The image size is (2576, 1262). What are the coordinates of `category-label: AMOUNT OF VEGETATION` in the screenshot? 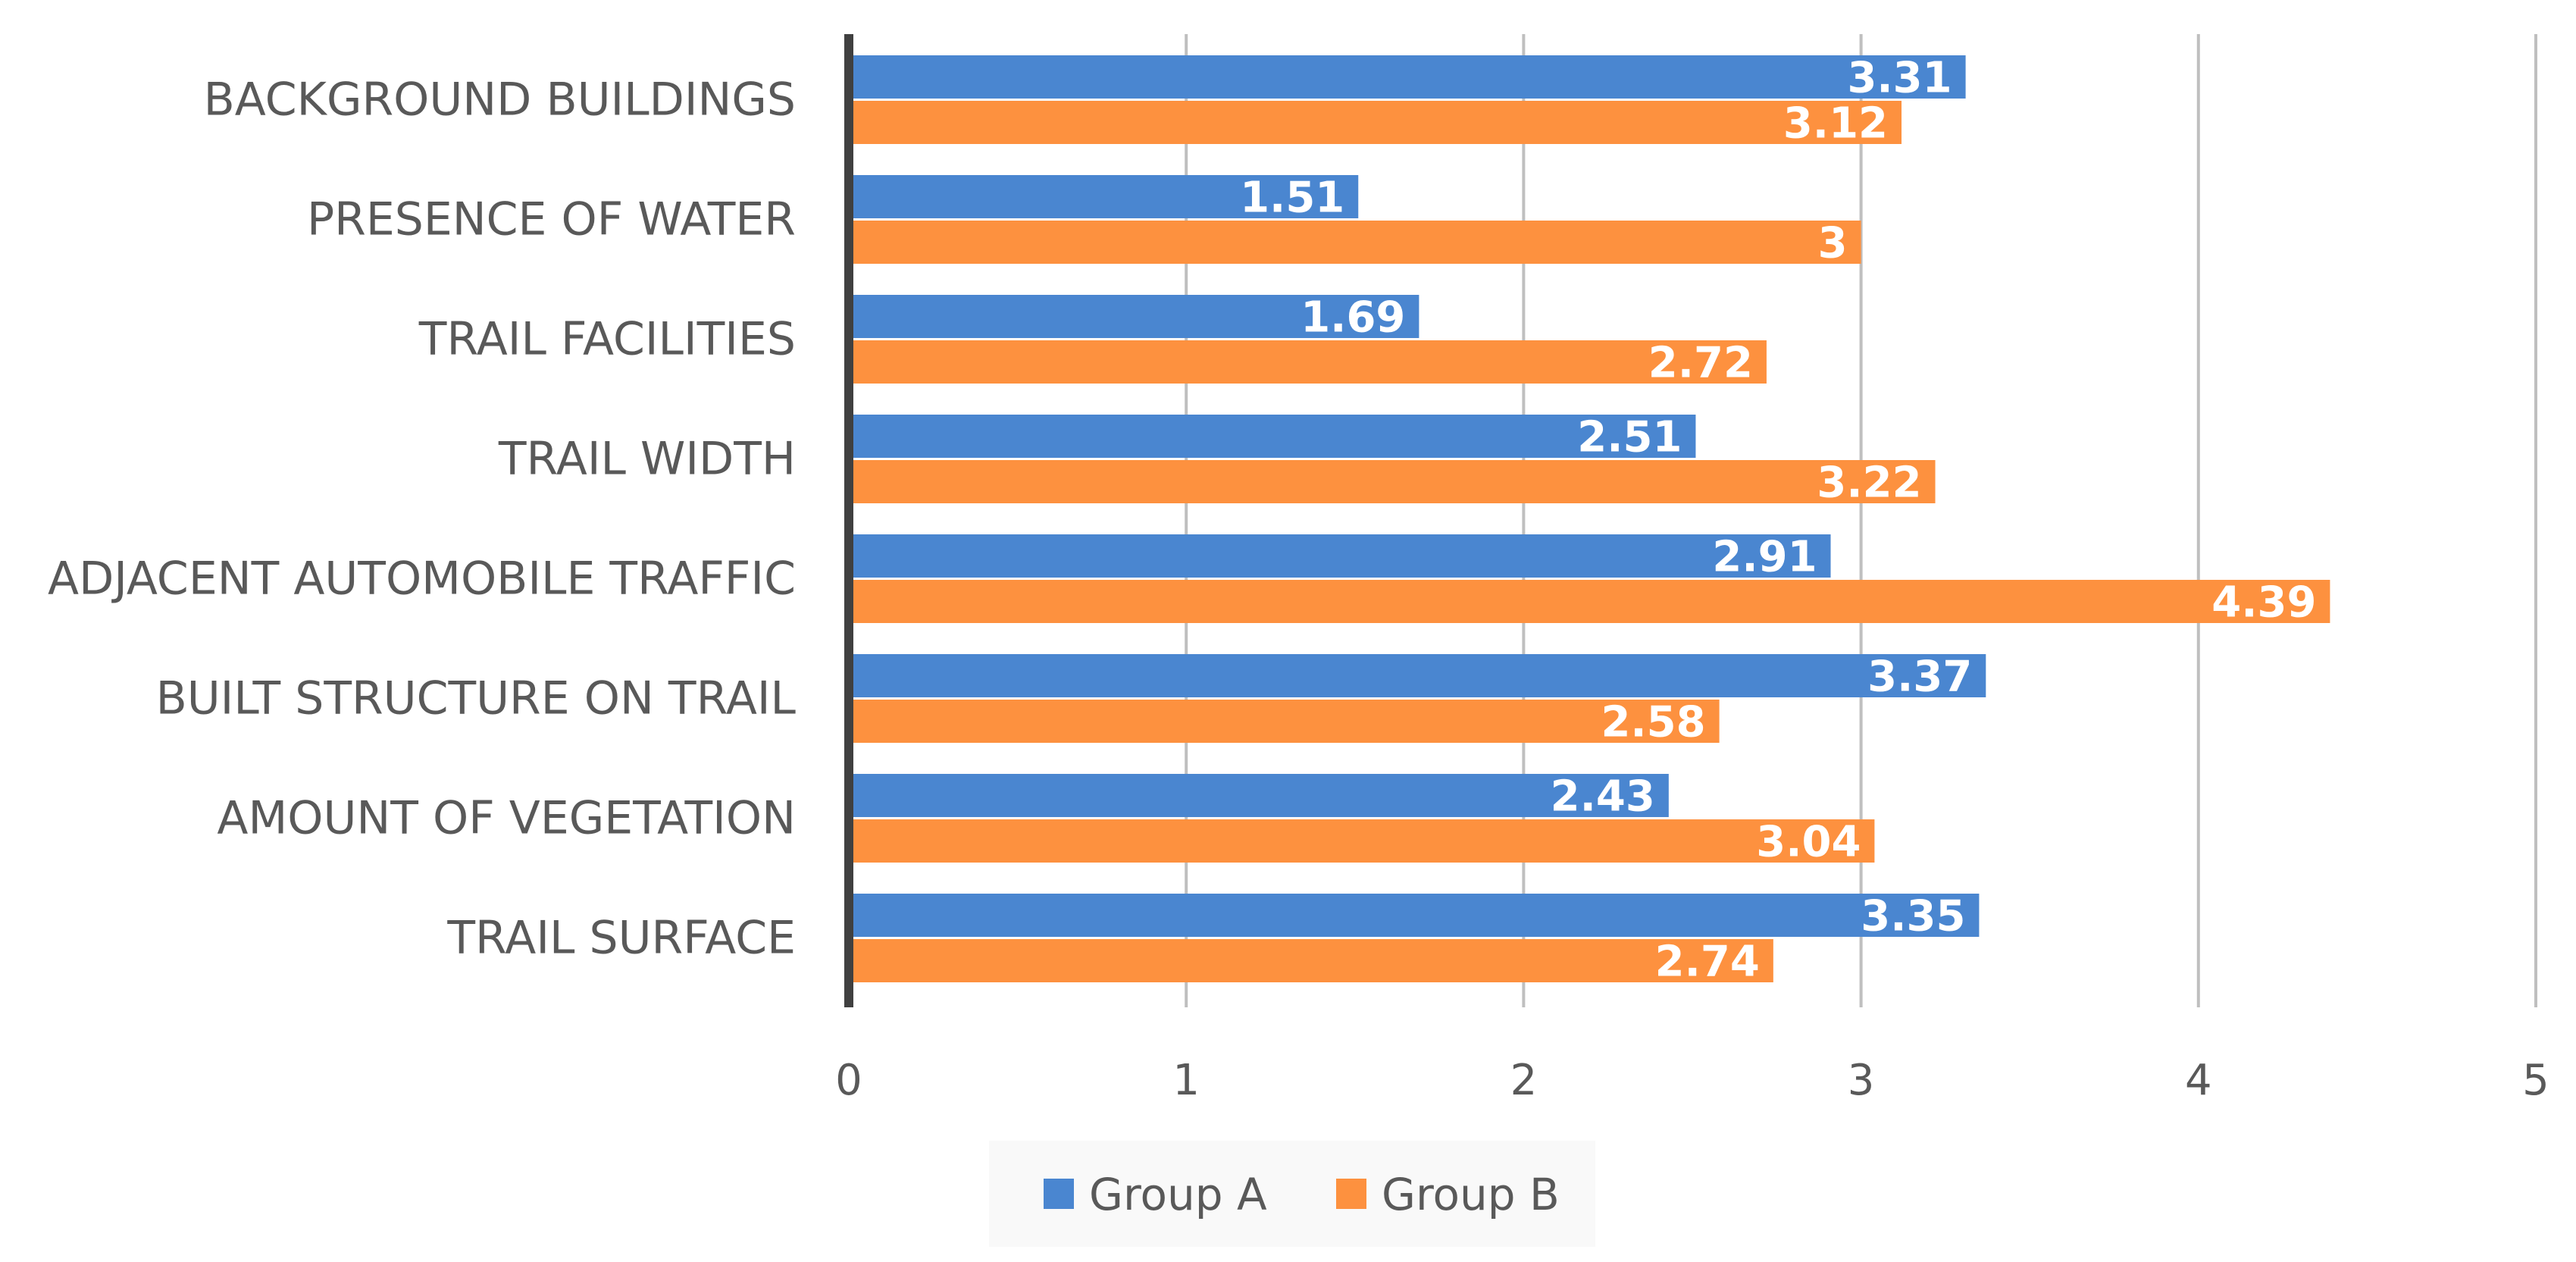 It's located at (507, 818).